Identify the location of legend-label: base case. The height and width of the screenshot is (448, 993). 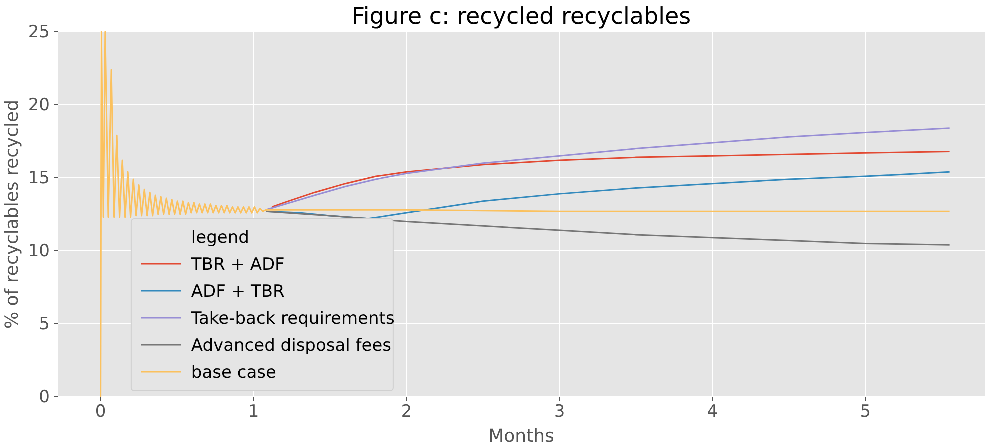
(233, 373).